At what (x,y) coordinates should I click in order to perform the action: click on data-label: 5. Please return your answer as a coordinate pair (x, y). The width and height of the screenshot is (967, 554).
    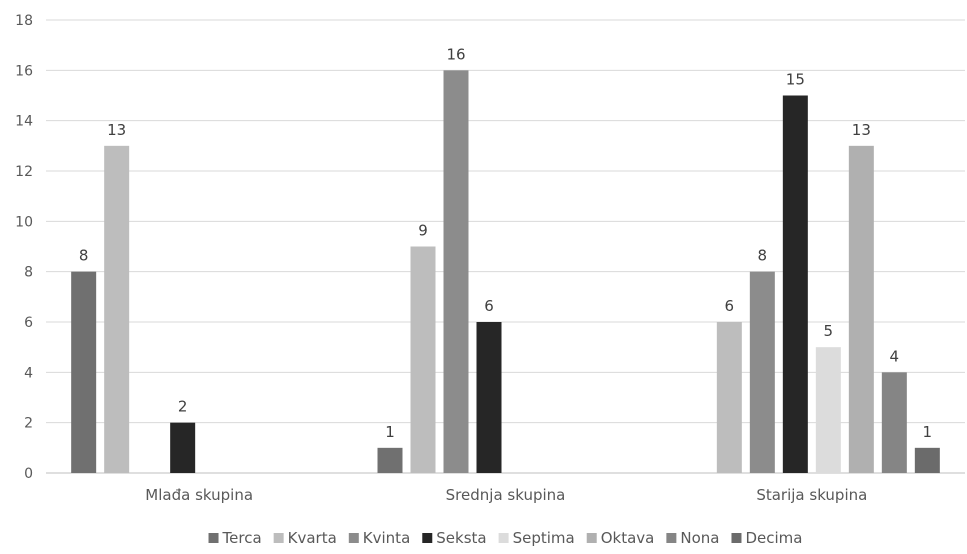
    Looking at the image, I should click on (829, 331).